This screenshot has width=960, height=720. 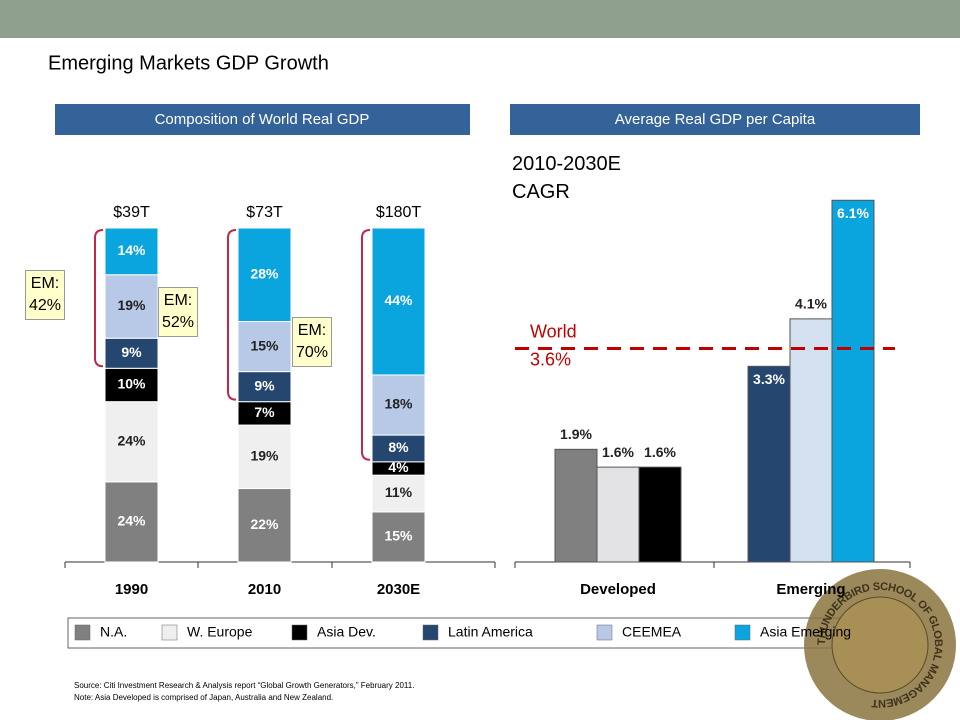 I want to click on data-label: 4.1%, so click(x=811, y=304).